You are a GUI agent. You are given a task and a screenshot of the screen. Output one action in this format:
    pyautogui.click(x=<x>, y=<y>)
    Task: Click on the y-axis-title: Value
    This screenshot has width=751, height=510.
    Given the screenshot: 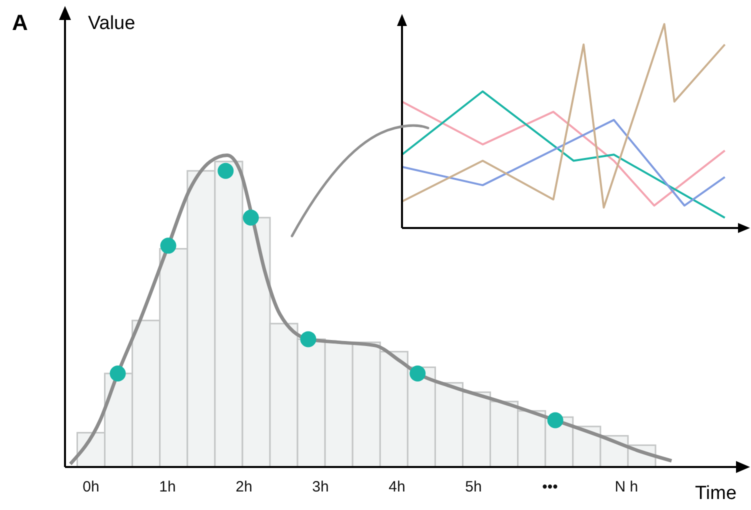 What is the action you would take?
    pyautogui.click(x=112, y=24)
    